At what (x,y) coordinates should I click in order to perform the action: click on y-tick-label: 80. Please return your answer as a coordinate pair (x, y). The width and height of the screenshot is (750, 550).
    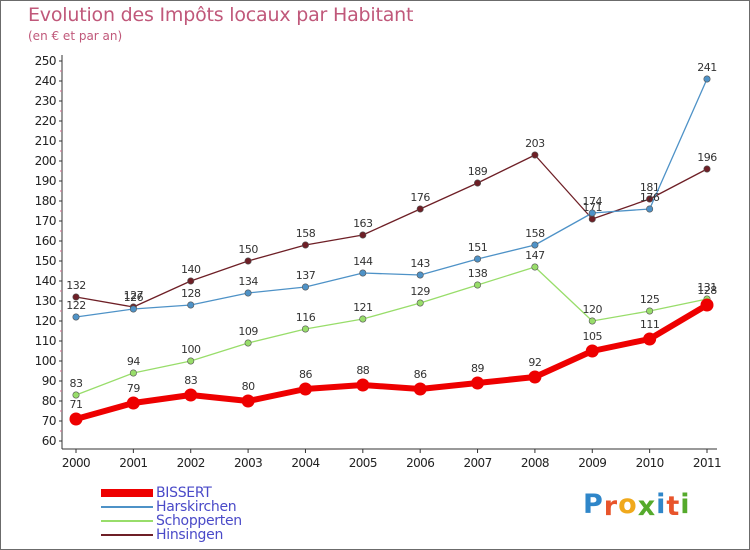
    Looking at the image, I should click on (49, 401).